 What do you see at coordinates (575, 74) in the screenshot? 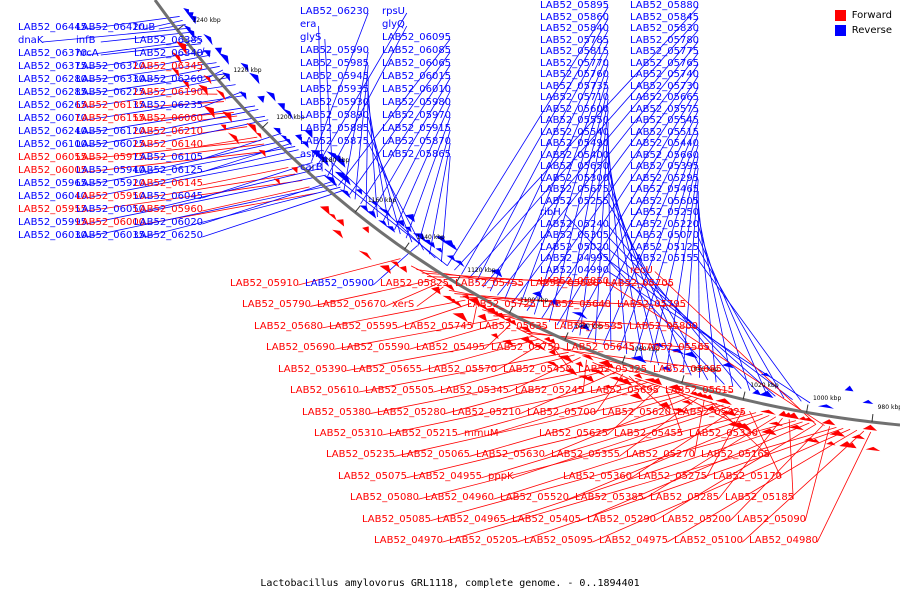
I see `gene-label: LAB52_05760` at bounding box center [575, 74].